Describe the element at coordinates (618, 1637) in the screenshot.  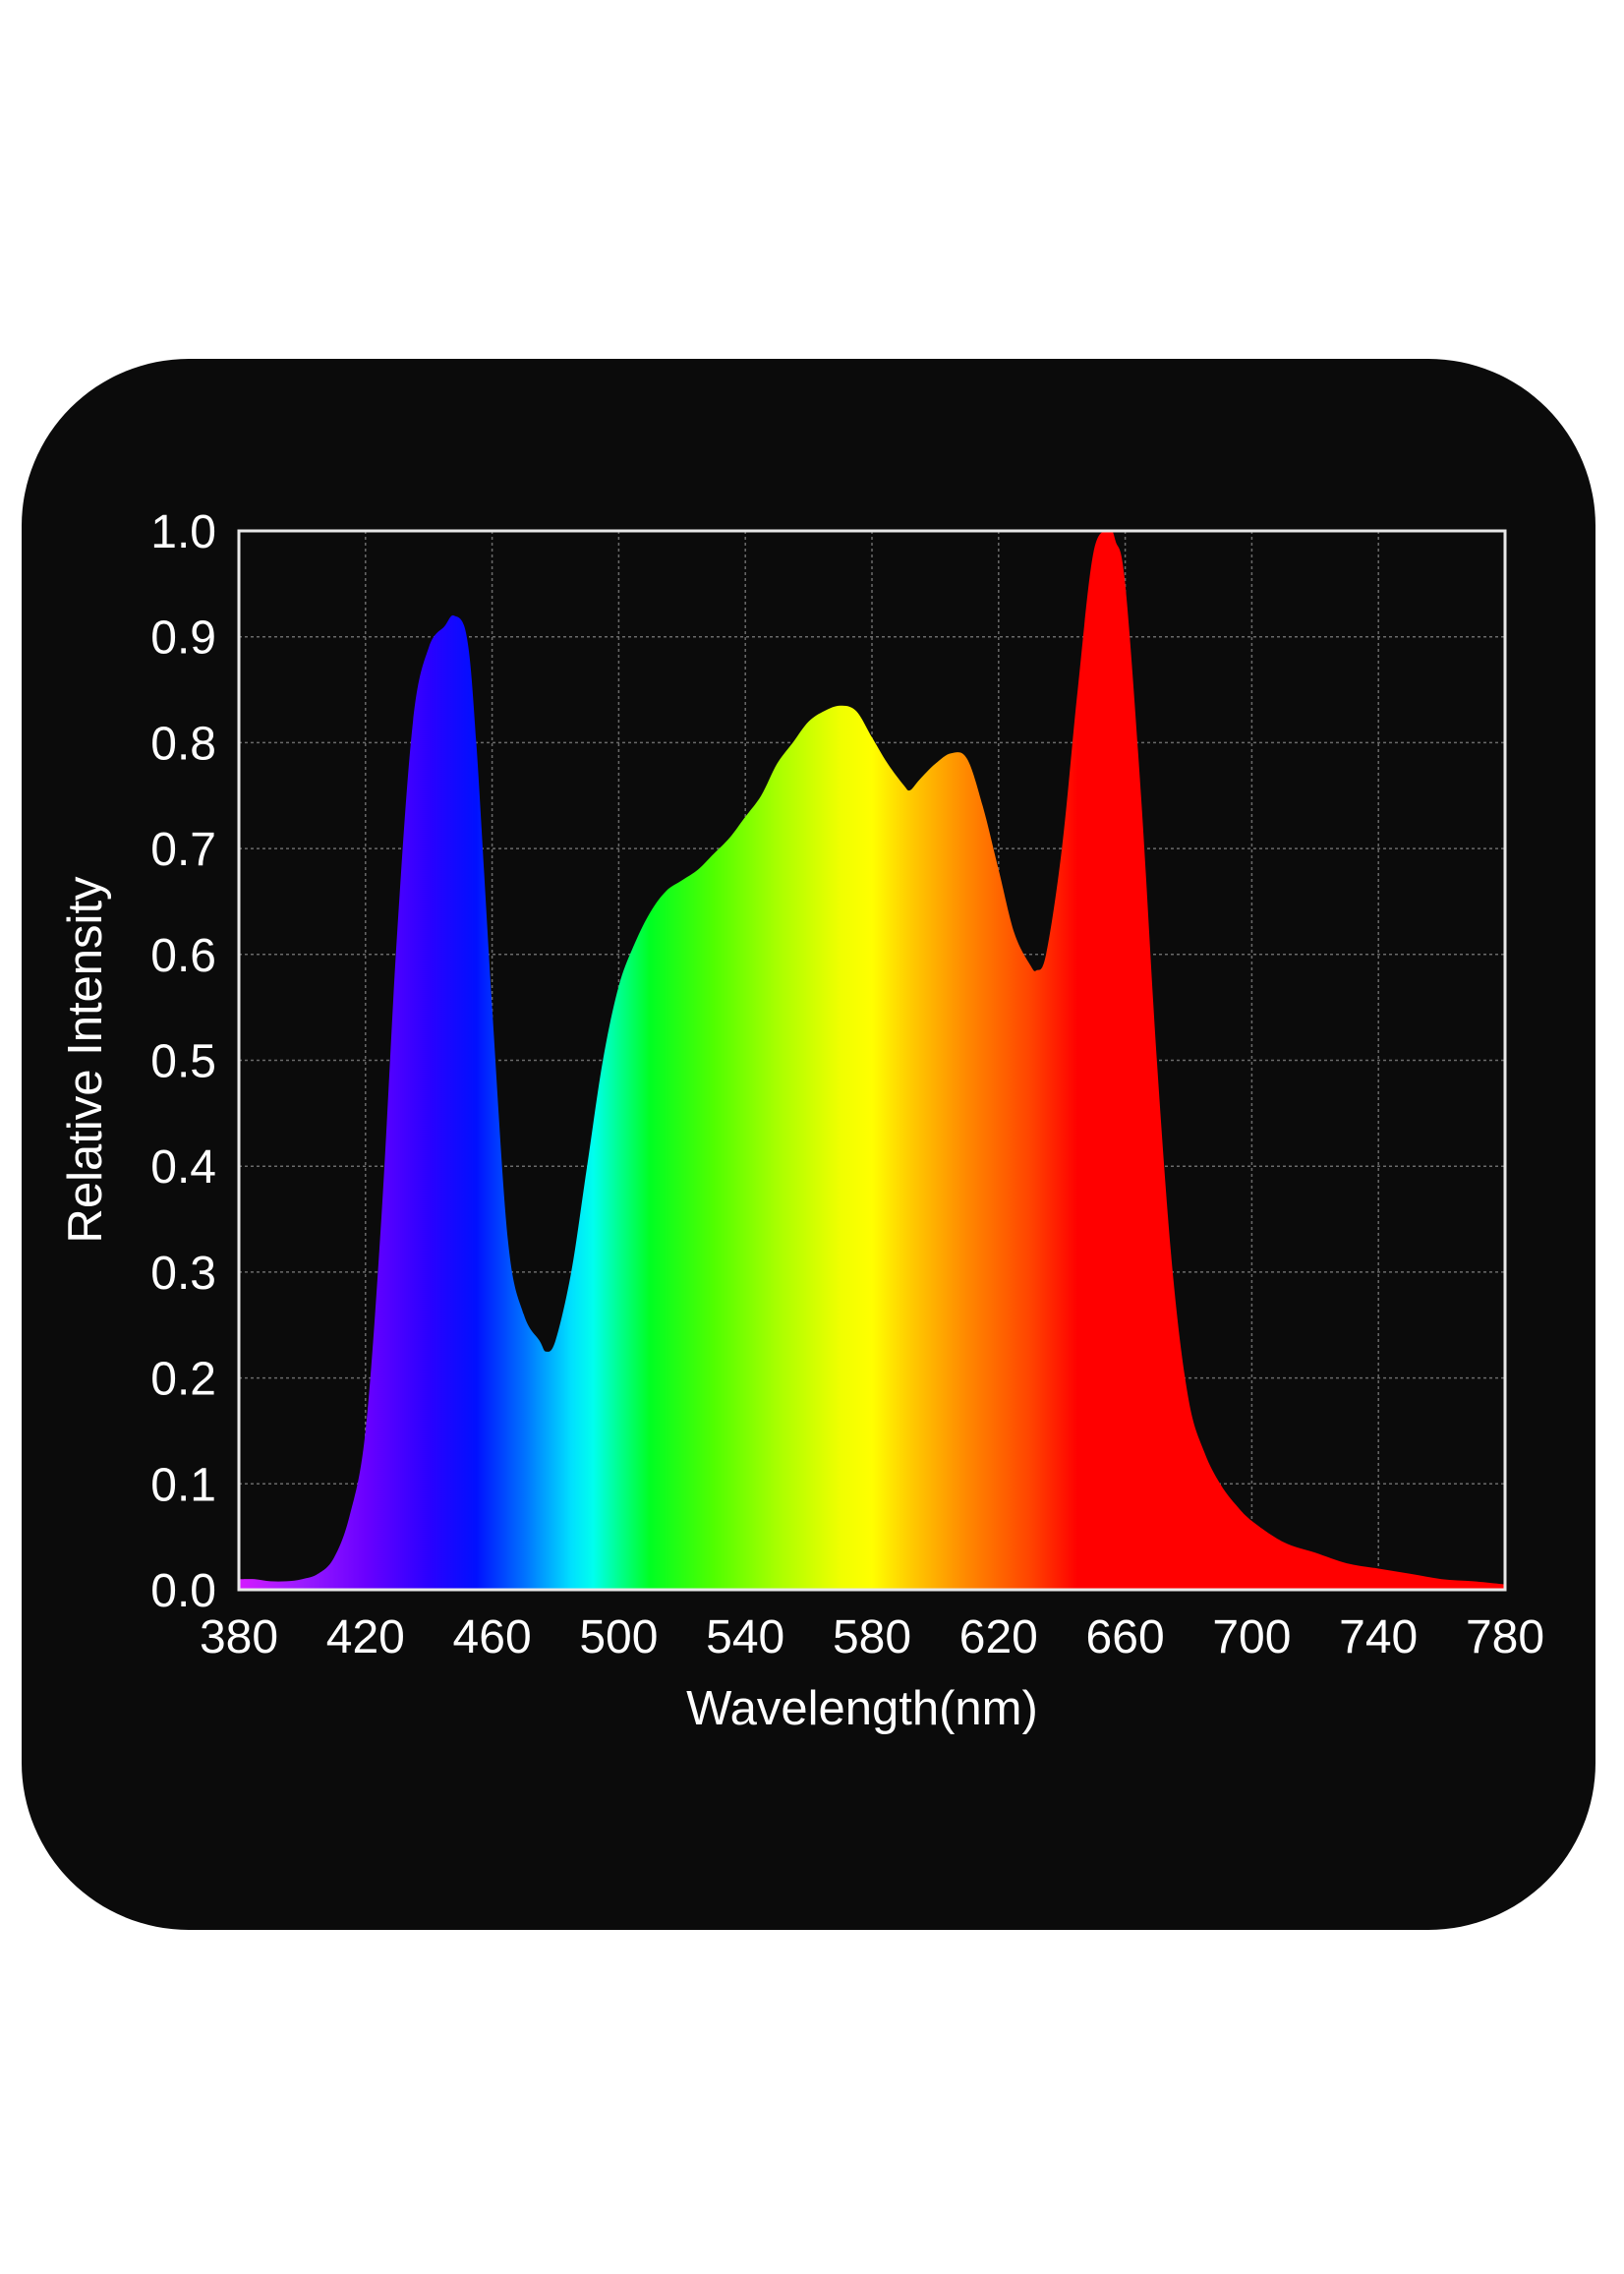
I see `x-tick-label: 500` at that location.